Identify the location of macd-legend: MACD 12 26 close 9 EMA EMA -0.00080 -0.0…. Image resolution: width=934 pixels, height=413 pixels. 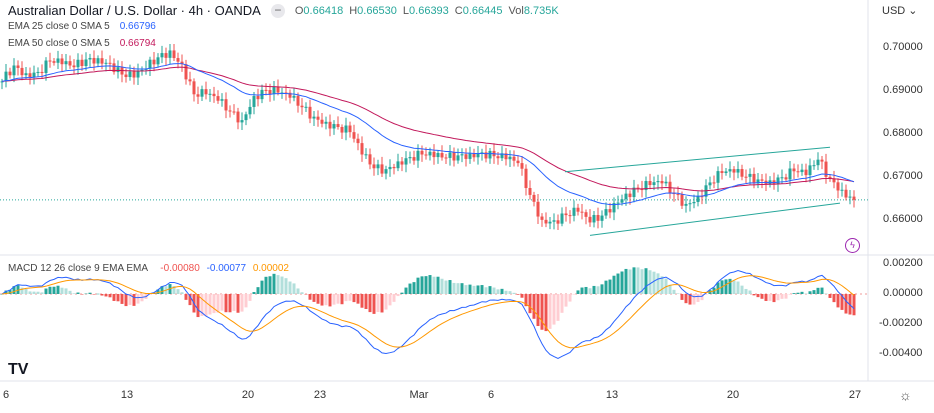
(148, 268).